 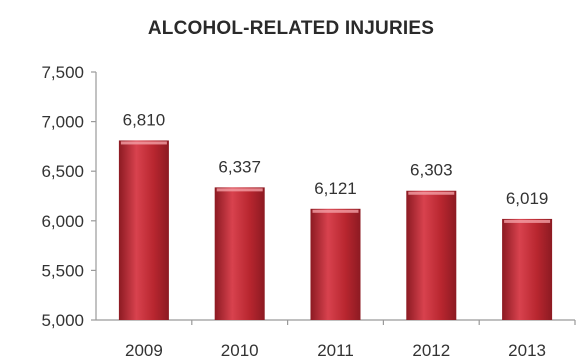 What do you see at coordinates (143, 230) in the screenshot?
I see `bar-2009` at bounding box center [143, 230].